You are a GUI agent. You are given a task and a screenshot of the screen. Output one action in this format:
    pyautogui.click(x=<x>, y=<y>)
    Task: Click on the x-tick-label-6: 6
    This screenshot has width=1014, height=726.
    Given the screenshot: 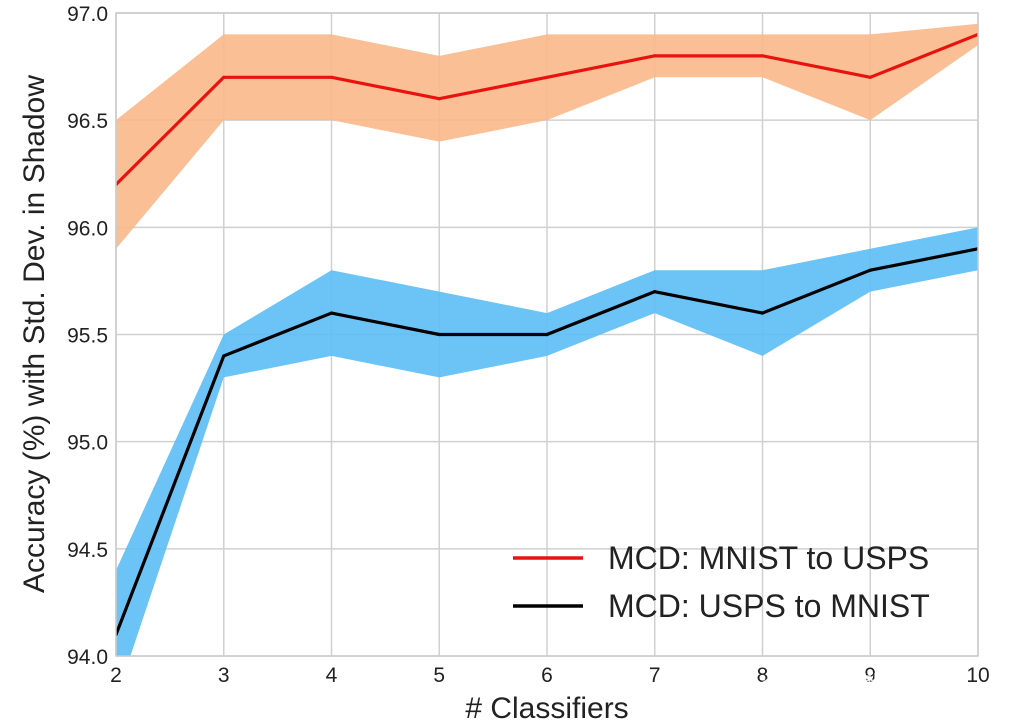 What is the action you would take?
    pyautogui.click(x=547, y=675)
    